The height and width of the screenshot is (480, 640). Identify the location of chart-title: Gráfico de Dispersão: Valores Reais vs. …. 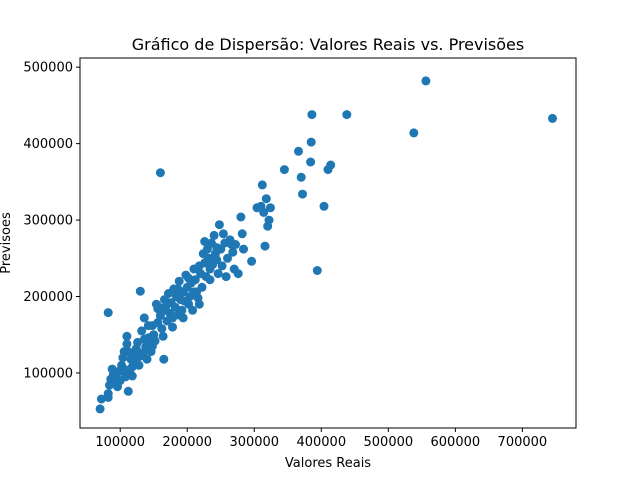
(328, 44).